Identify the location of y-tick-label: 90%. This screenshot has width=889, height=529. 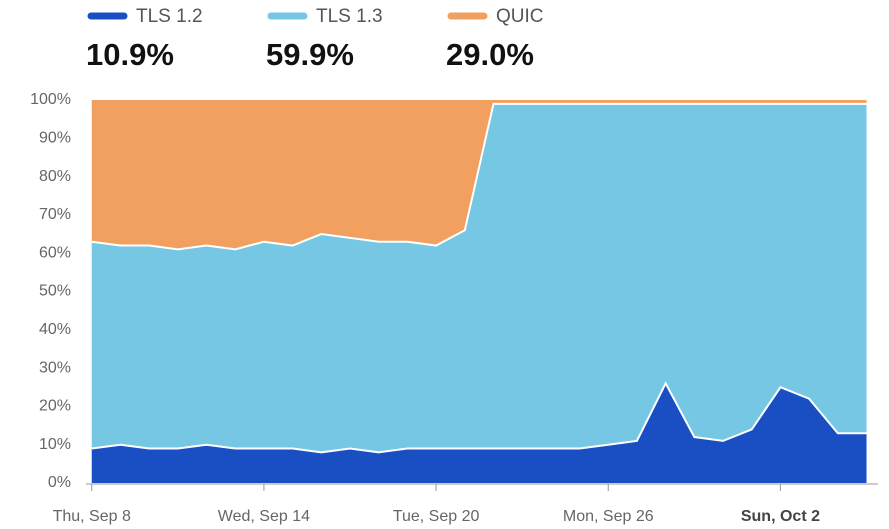
(55, 138).